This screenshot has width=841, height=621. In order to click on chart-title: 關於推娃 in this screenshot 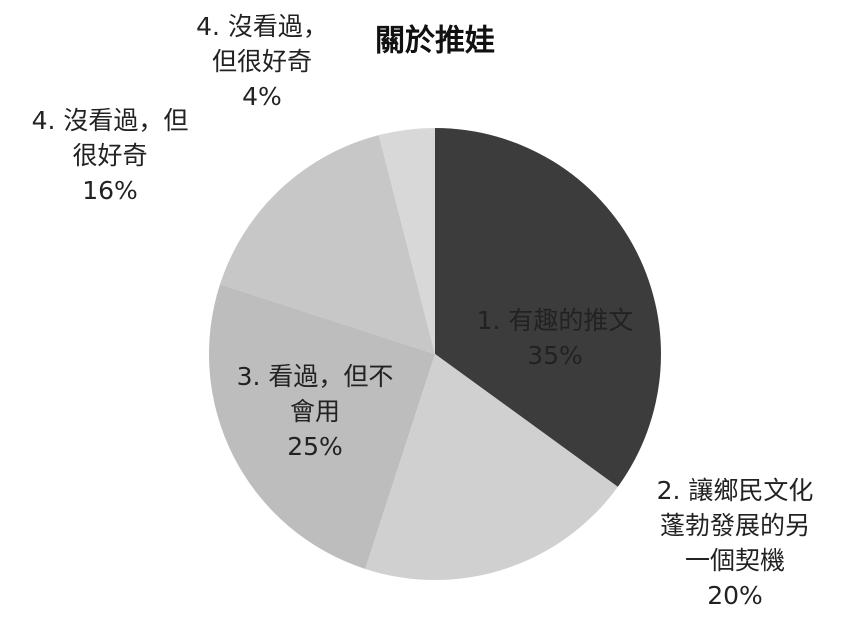, I will do `click(435, 41)`.